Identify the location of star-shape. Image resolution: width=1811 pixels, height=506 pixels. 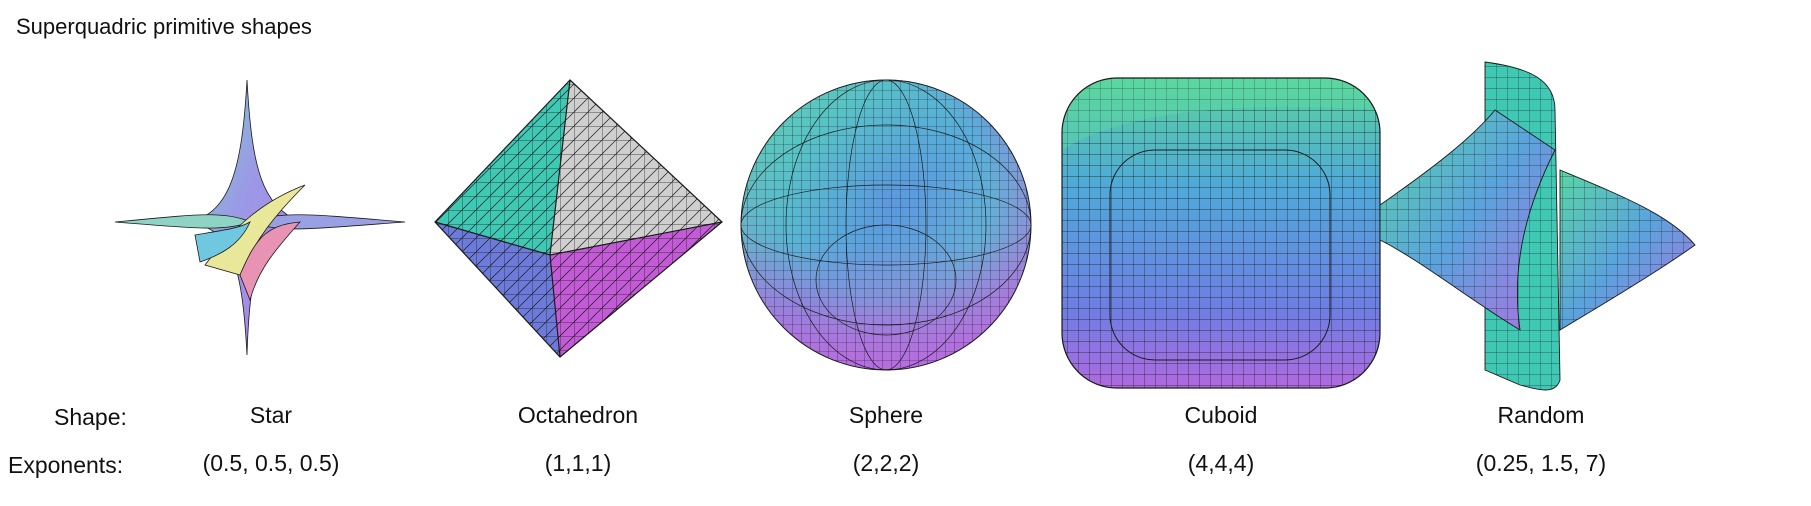
(260, 217).